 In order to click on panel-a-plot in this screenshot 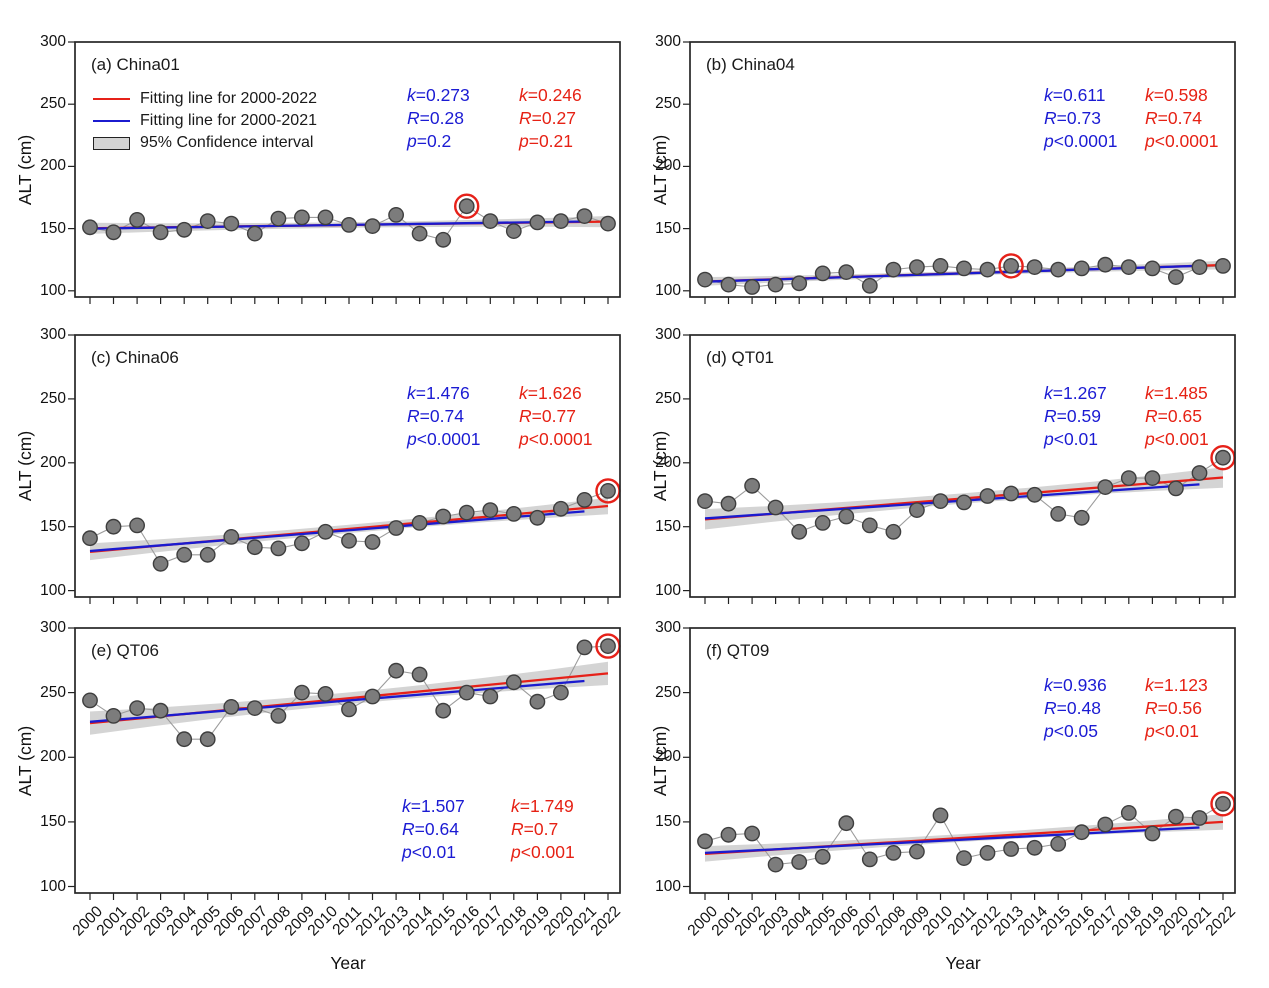, I will do `click(344, 172)`.